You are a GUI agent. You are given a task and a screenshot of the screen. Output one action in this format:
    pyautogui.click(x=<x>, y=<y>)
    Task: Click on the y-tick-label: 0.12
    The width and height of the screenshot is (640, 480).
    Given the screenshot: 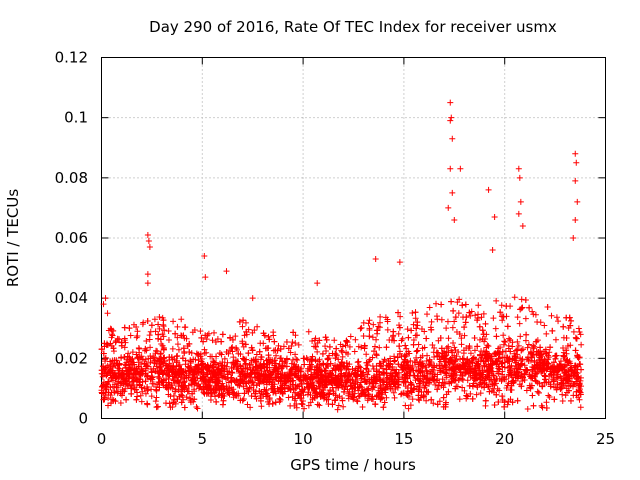 What is the action you would take?
    pyautogui.click(x=71, y=58)
    